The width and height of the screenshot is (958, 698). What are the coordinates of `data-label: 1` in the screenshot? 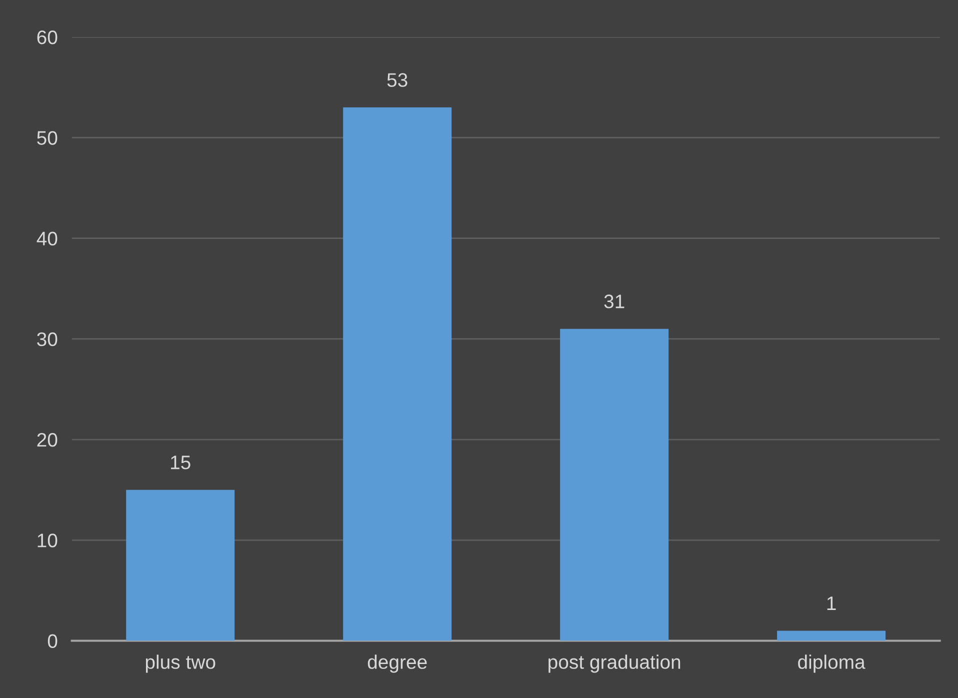 It's located at (831, 603).